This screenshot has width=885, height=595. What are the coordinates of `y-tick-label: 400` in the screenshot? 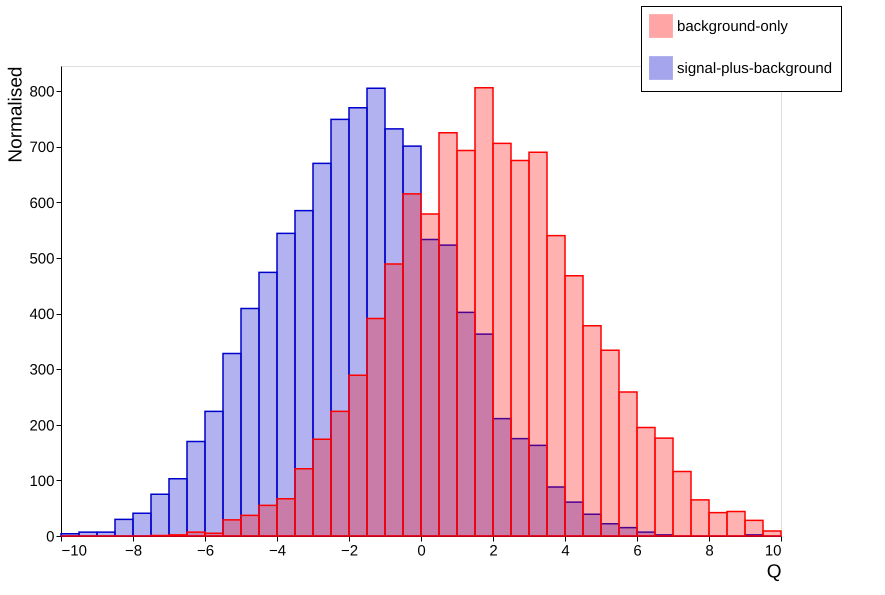 It's located at (41, 315).